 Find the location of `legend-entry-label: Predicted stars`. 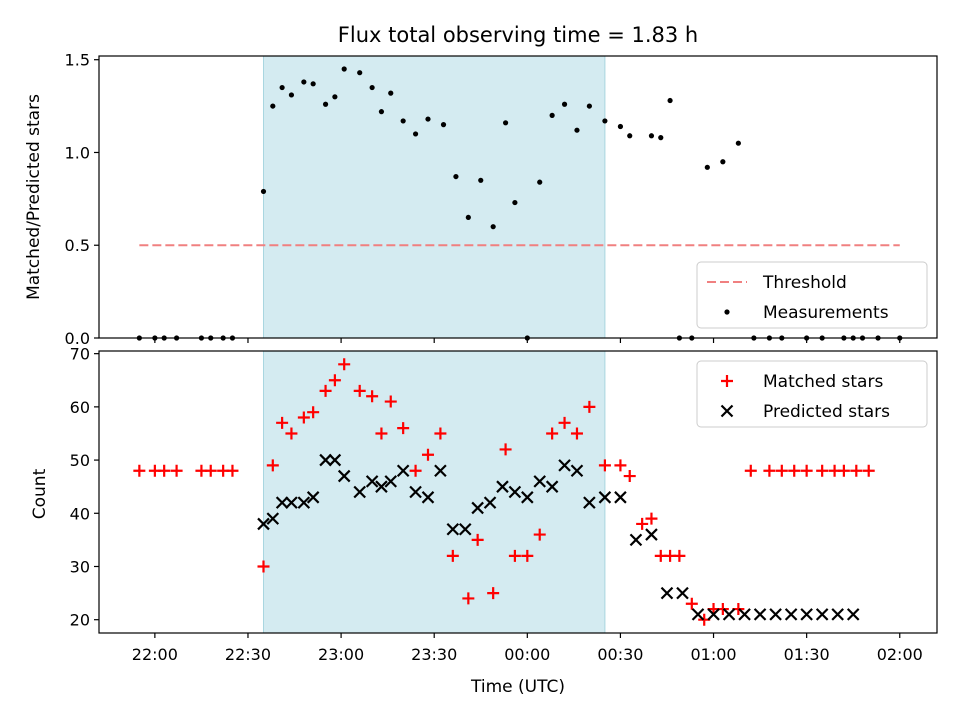

legend-entry-label: Predicted stars is located at coordinates (826, 412).